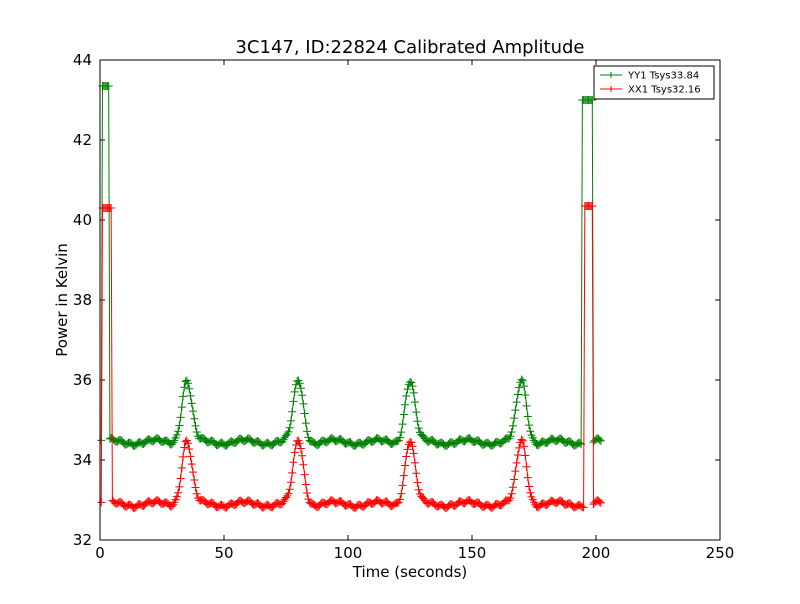  I want to click on legend-marker, so click(611, 75).